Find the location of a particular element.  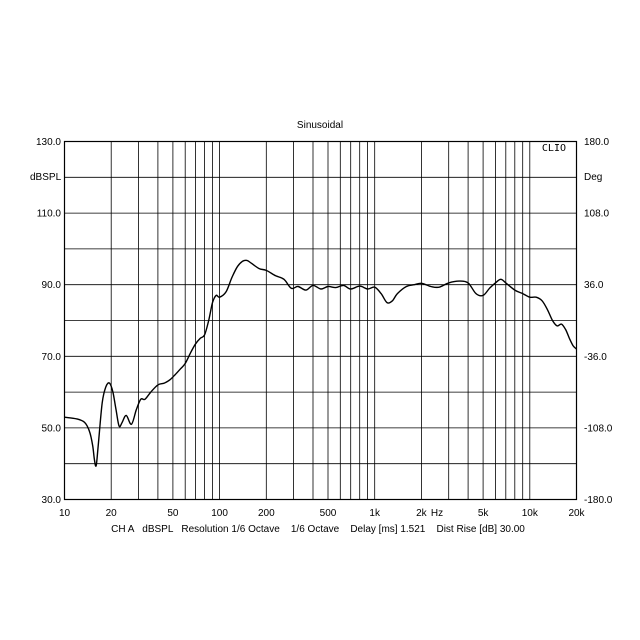

x-tick-label: 20 is located at coordinates (112, 513).